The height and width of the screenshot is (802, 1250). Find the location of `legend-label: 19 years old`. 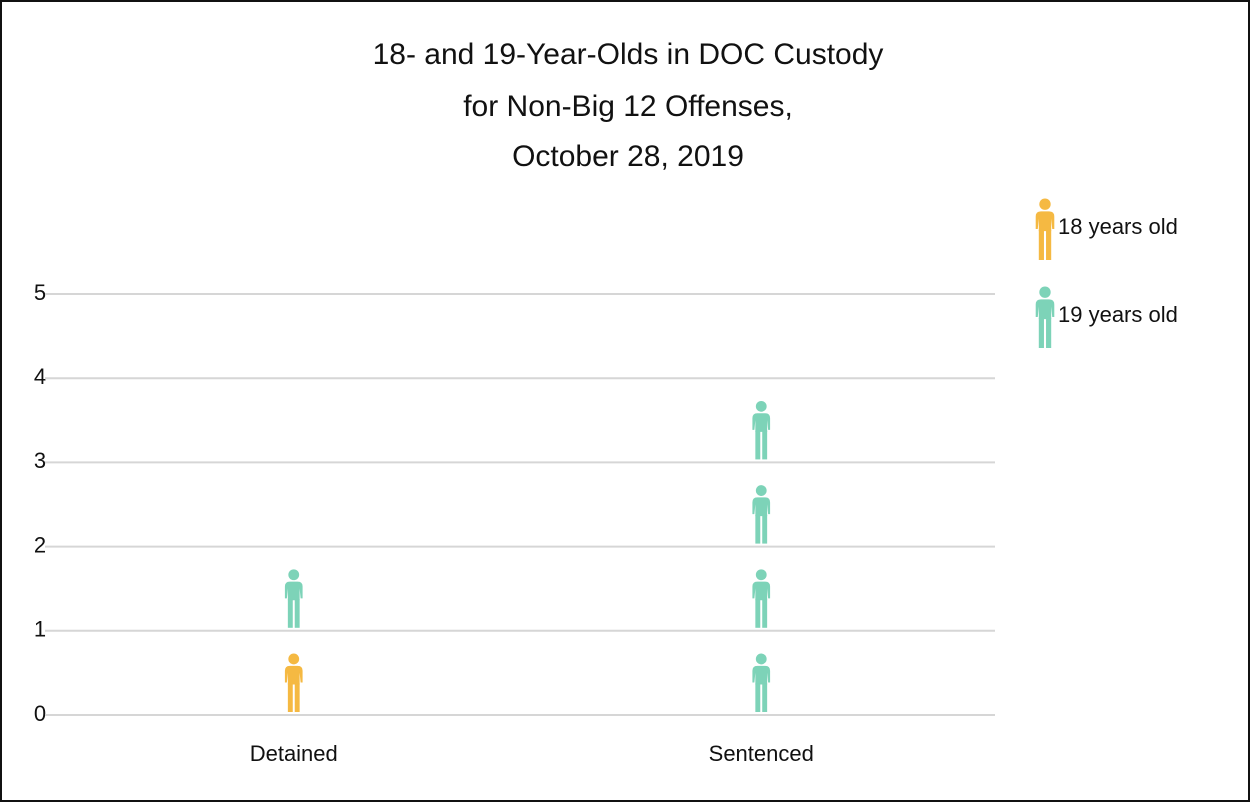

legend-label: 19 years old is located at coordinates (1118, 314).